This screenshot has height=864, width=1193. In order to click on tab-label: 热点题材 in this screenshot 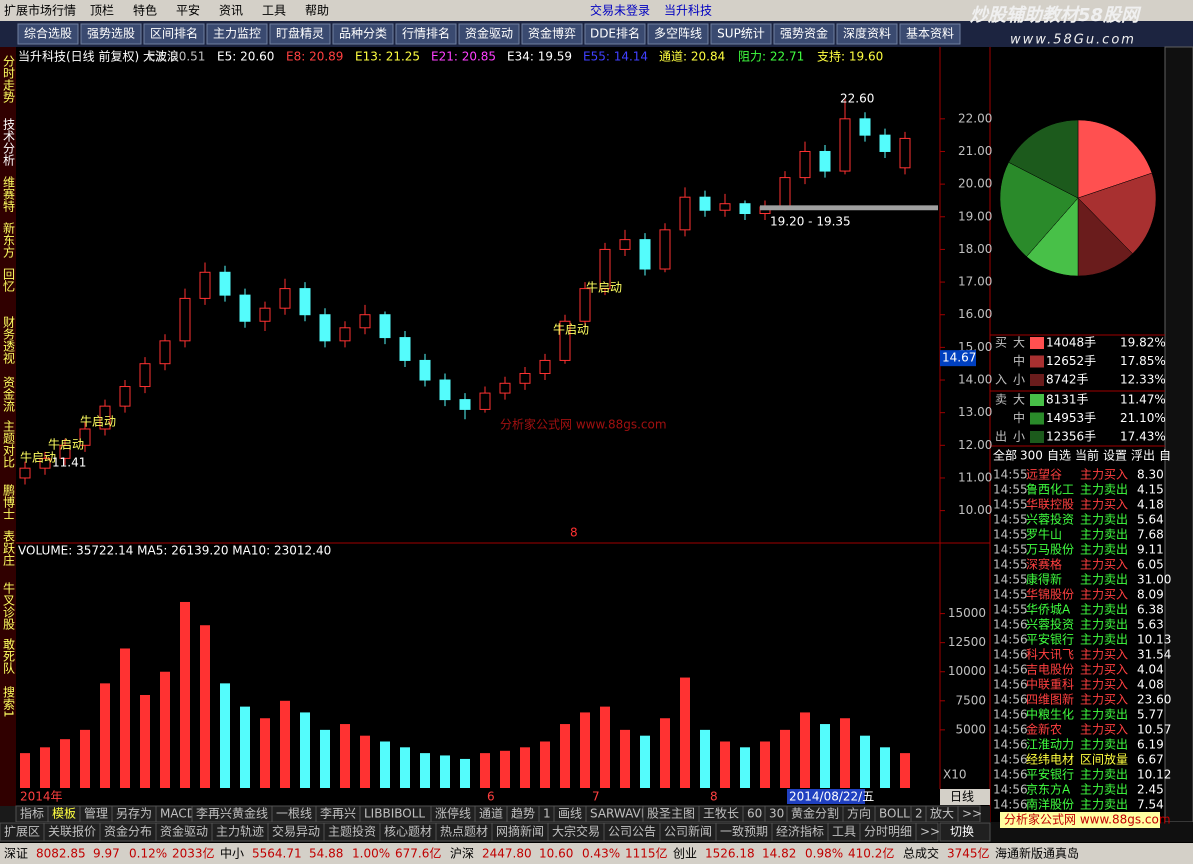, I will do `click(464, 832)`.